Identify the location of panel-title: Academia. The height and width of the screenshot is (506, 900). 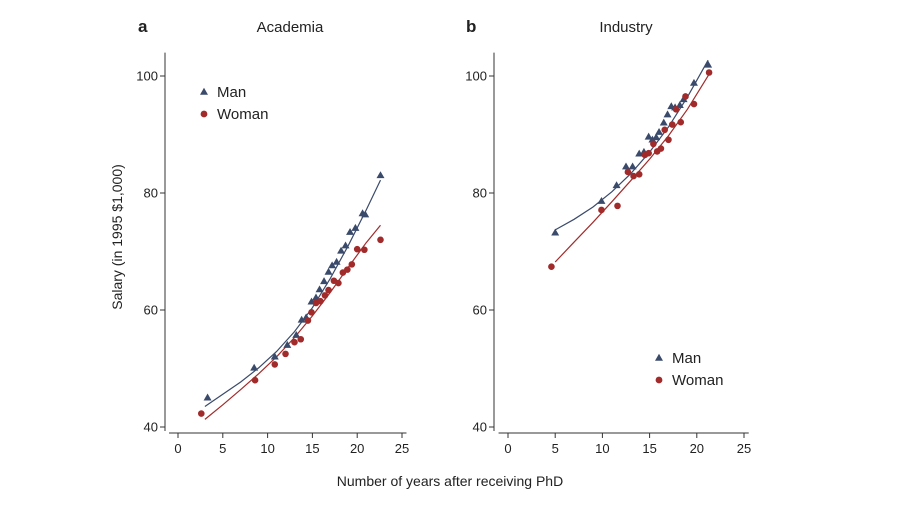
(290, 27).